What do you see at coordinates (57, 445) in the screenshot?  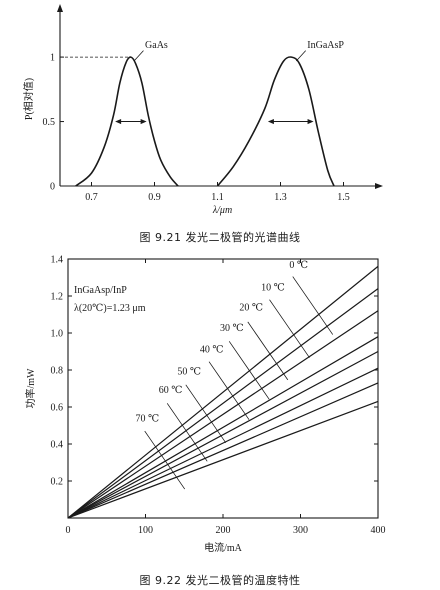 I see `y-tick-label: 0.4` at bounding box center [57, 445].